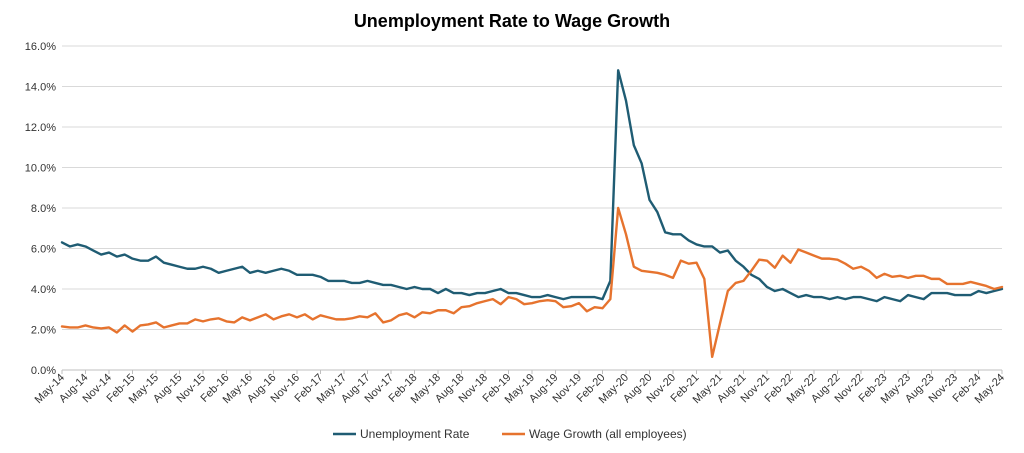 The width and height of the screenshot is (1024, 453). What do you see at coordinates (43, 290) in the screenshot?
I see `y-tick-label: 4.0%` at bounding box center [43, 290].